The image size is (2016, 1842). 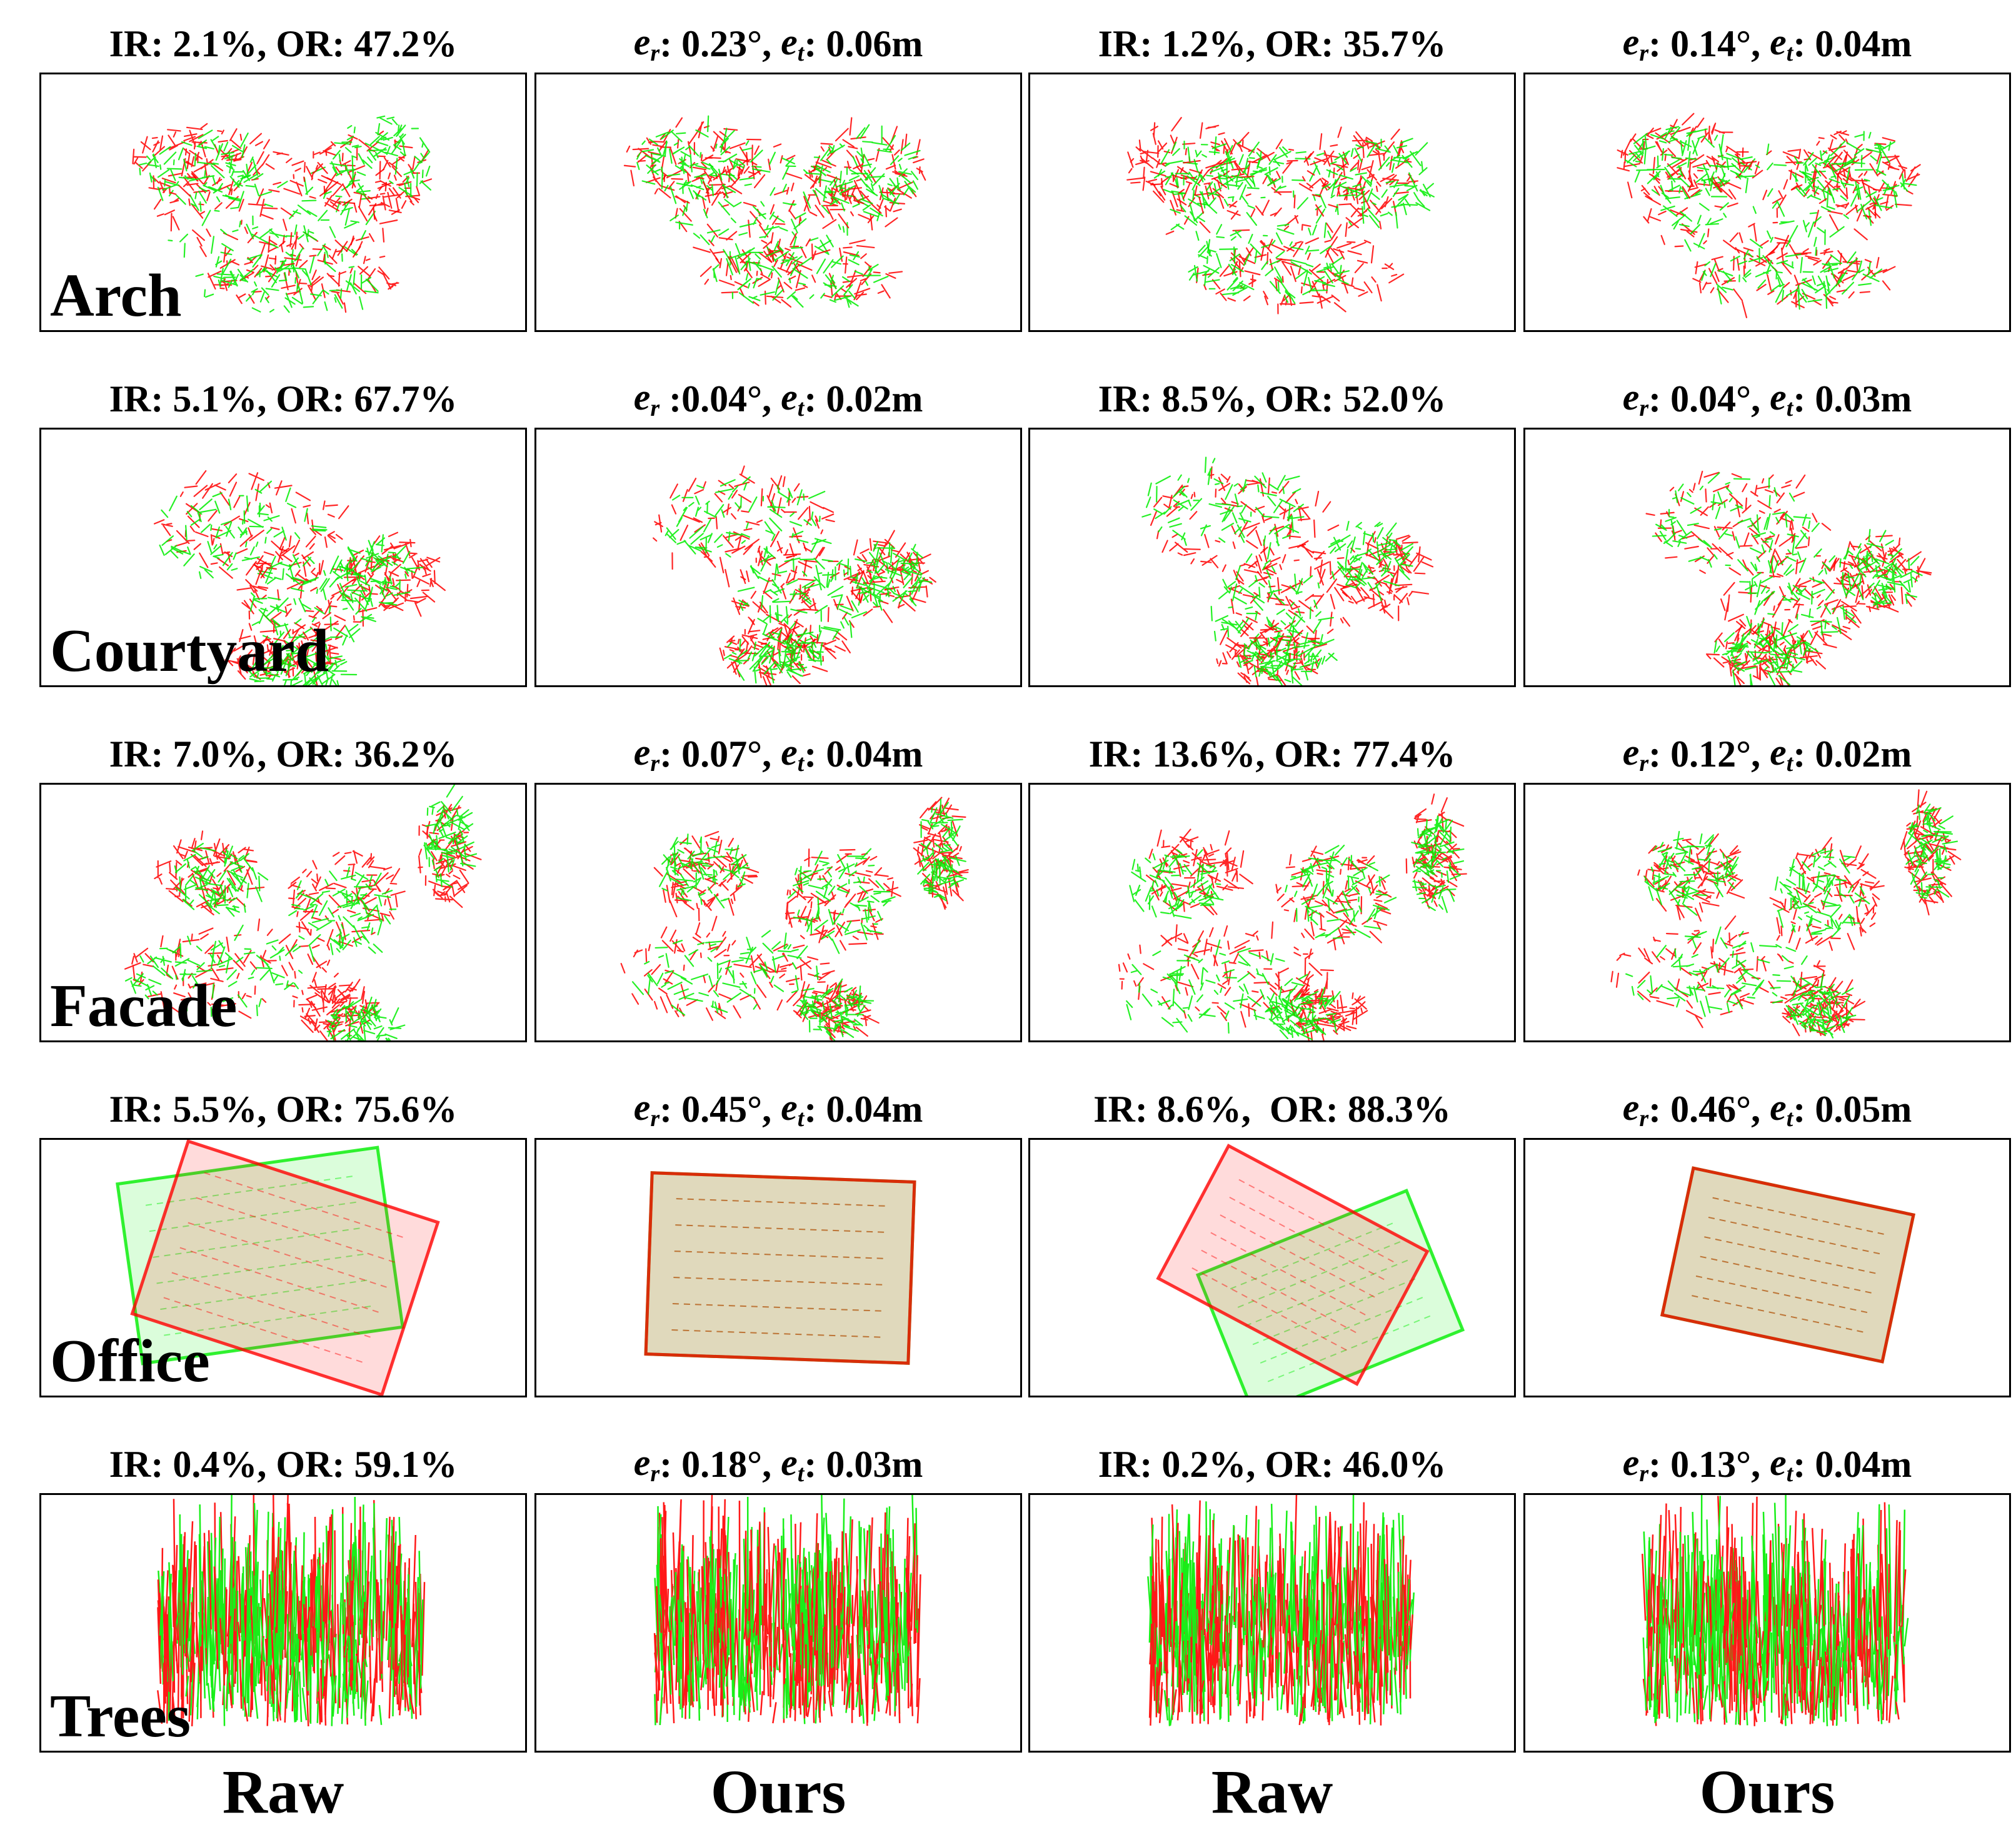 I want to click on translation-error-value: 0.05m, so click(x=1863, y=1109).